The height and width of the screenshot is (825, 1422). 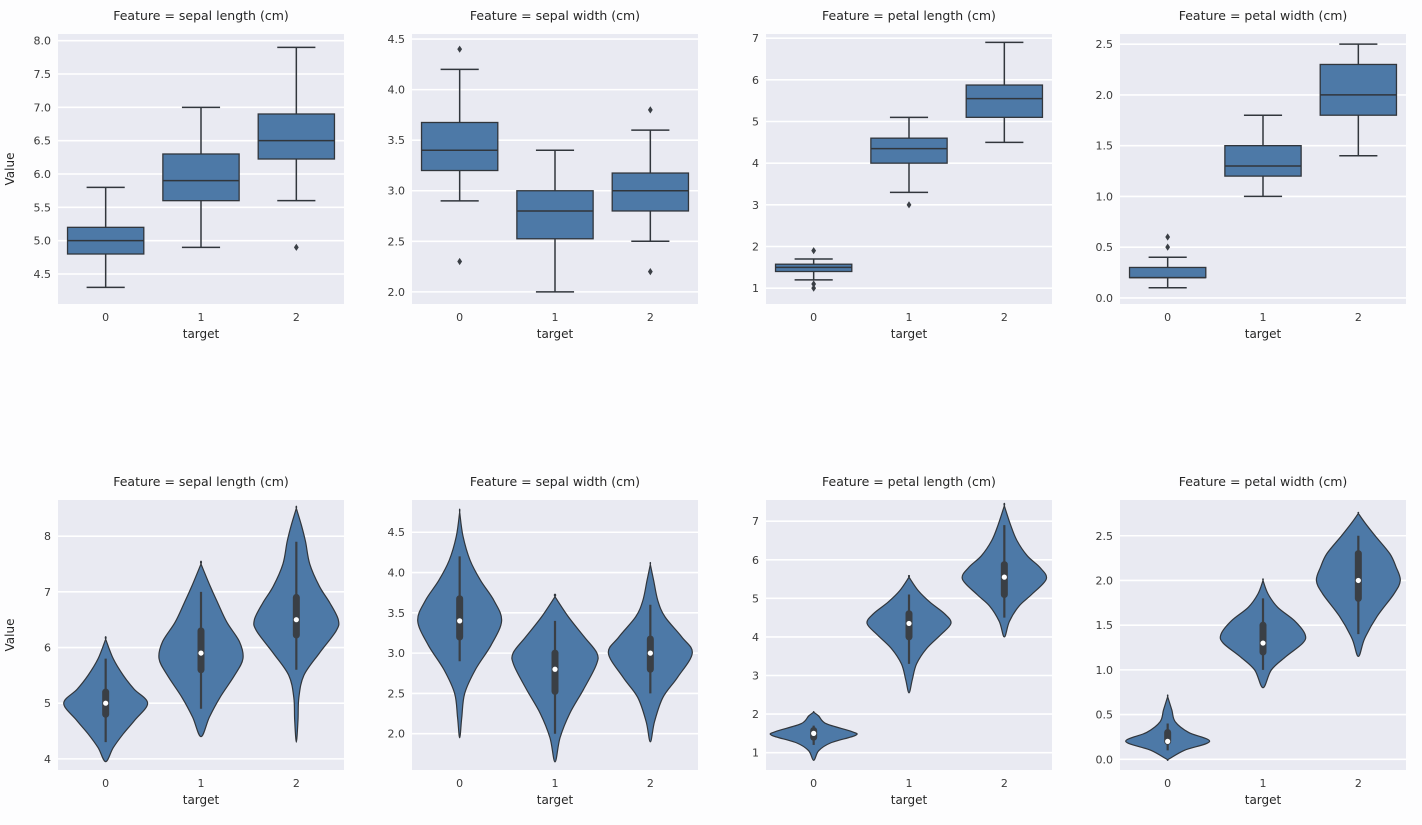 What do you see at coordinates (43, 74) in the screenshot?
I see `y-tick-label: 7.5` at bounding box center [43, 74].